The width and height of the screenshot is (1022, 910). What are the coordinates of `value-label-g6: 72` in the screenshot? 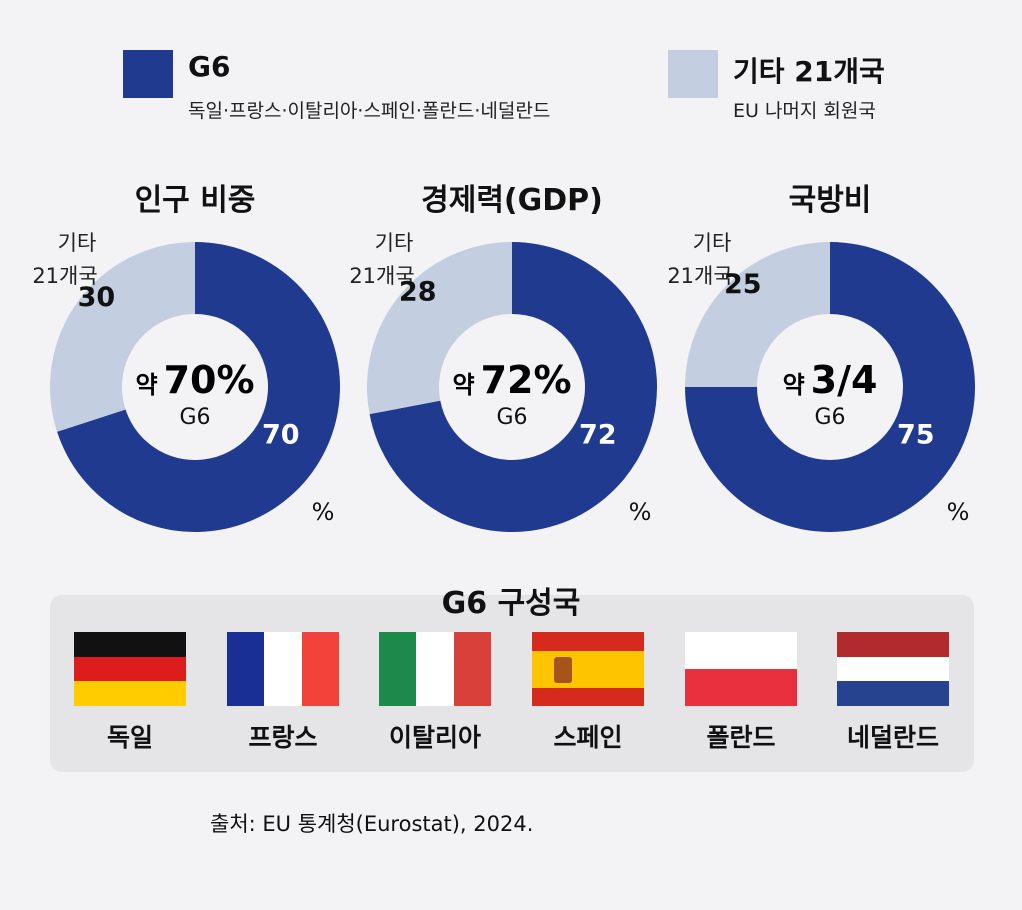 It's located at (598, 435).